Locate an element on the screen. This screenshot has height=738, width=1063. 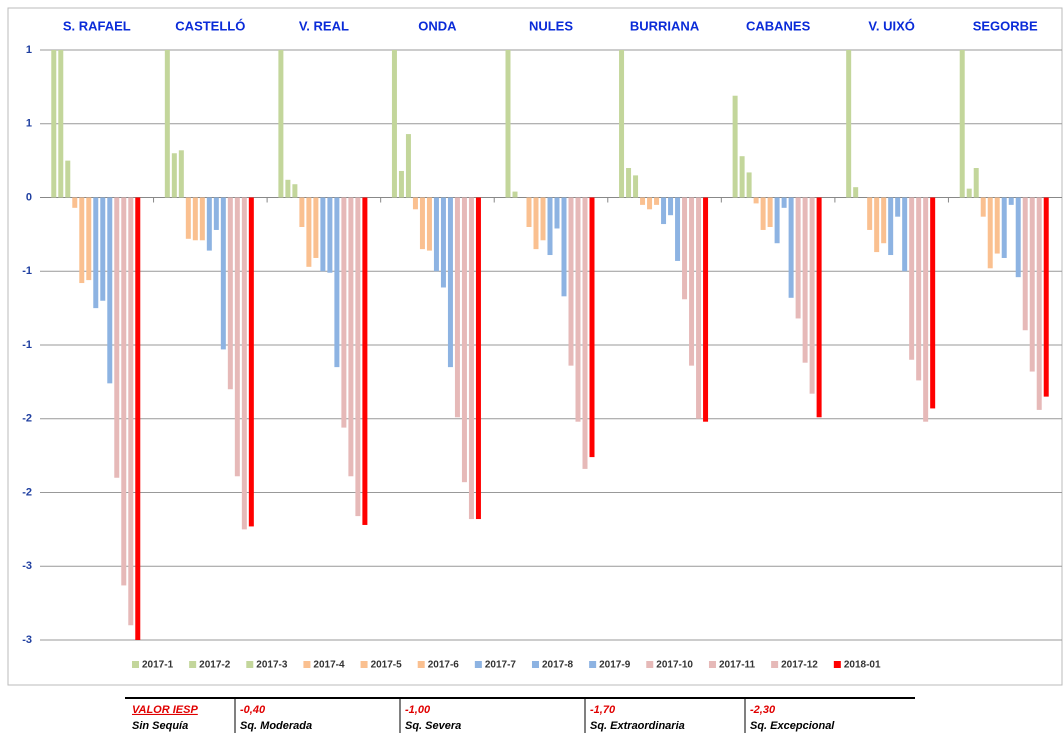
y-tick-label: -2 is located at coordinates (27, 419).